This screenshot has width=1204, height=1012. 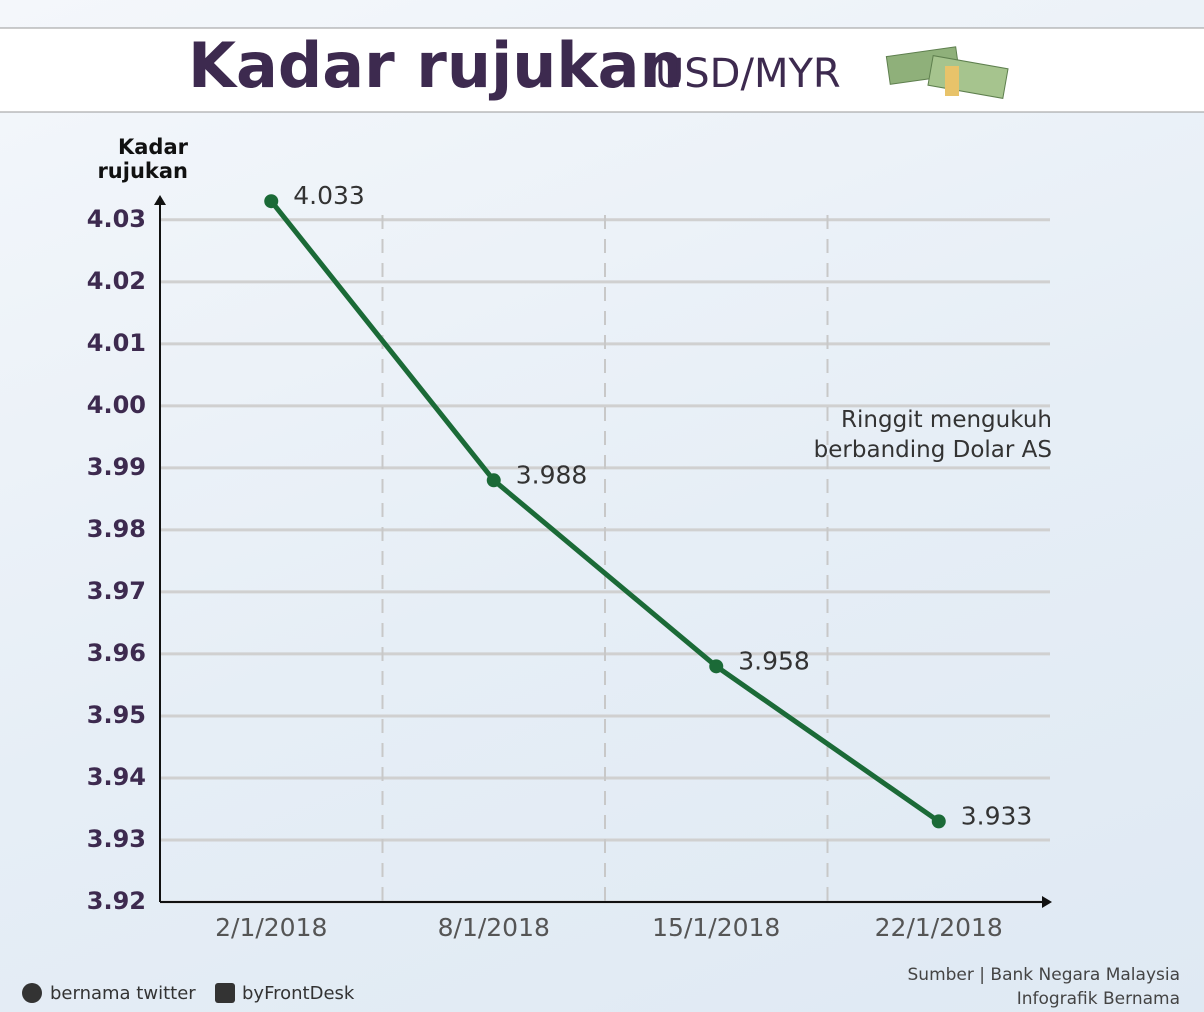 I want to click on x-tick-label: 2/1/2018, so click(x=271, y=927).